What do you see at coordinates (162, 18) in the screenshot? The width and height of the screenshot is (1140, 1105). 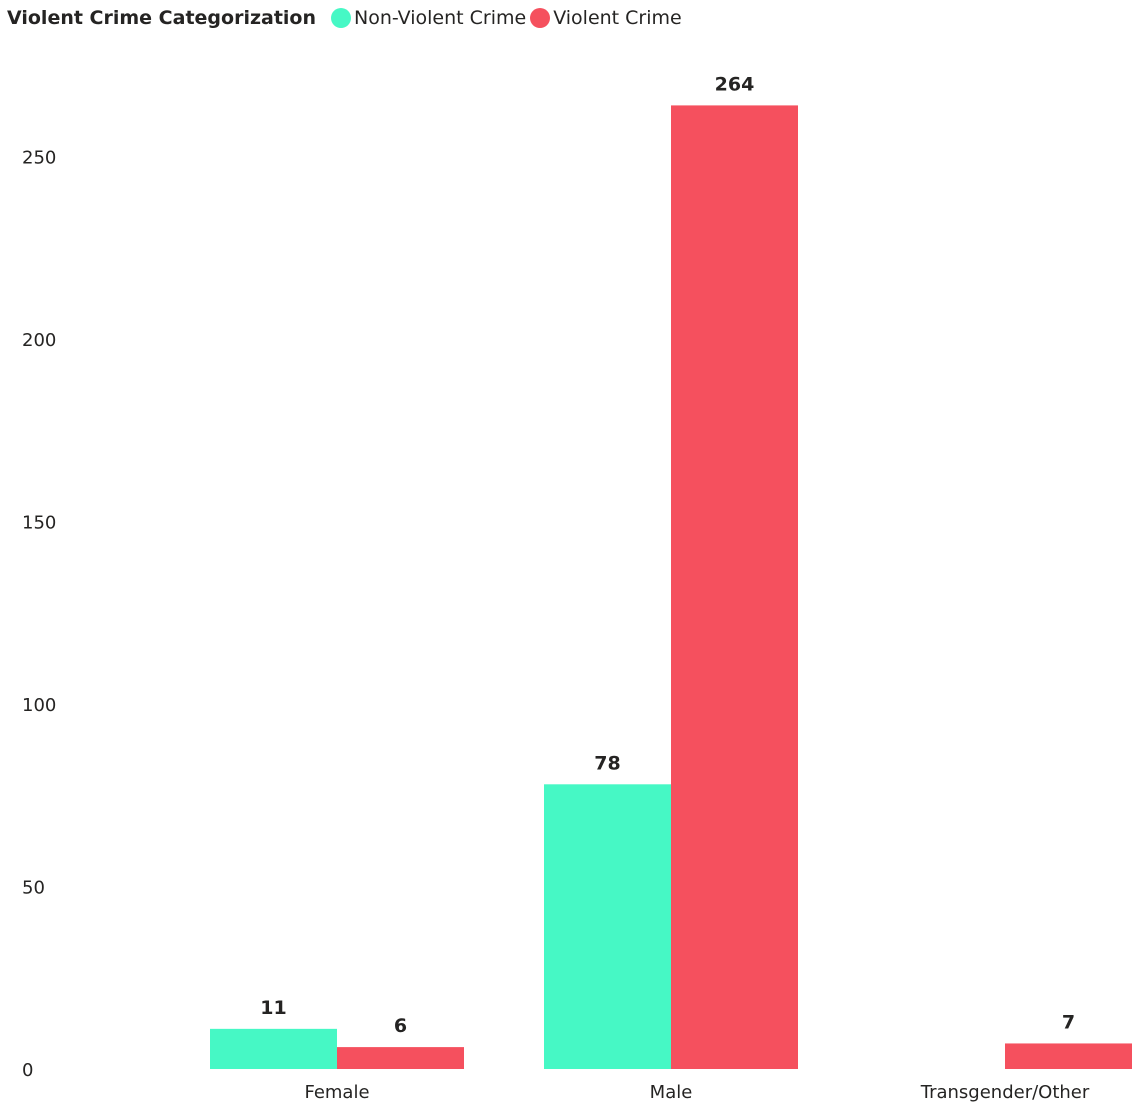 I see `legend-title: Violent Crime Categorization` at bounding box center [162, 18].